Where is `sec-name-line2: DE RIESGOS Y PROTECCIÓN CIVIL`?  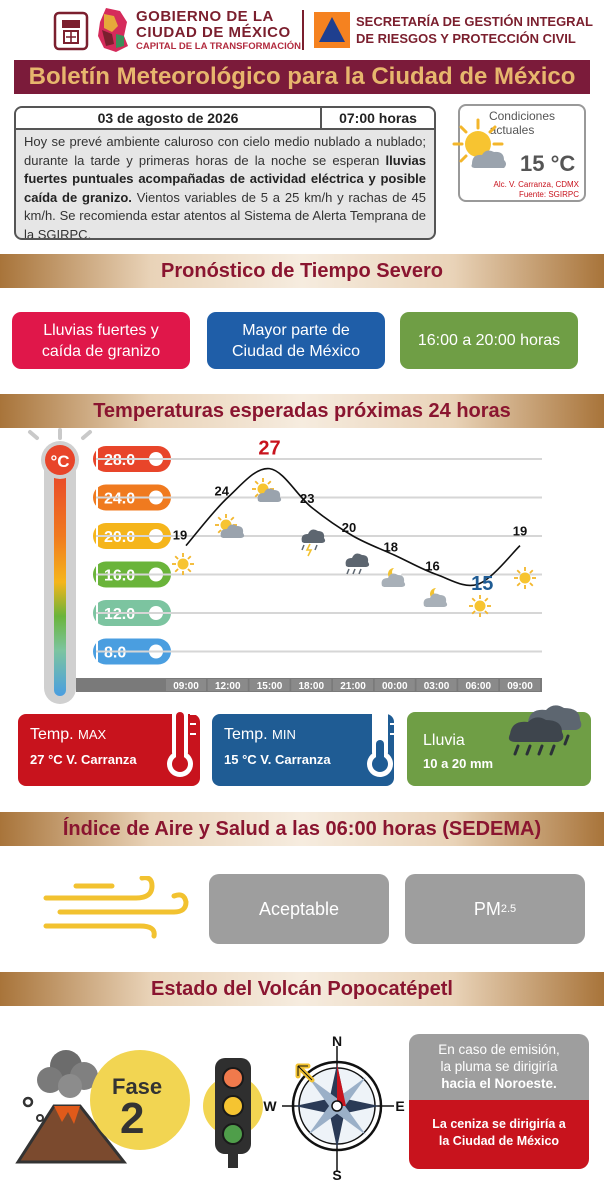
sec-name-line2: DE RIESGOS Y PROTECCIÓN CIVIL is located at coordinates (466, 38).